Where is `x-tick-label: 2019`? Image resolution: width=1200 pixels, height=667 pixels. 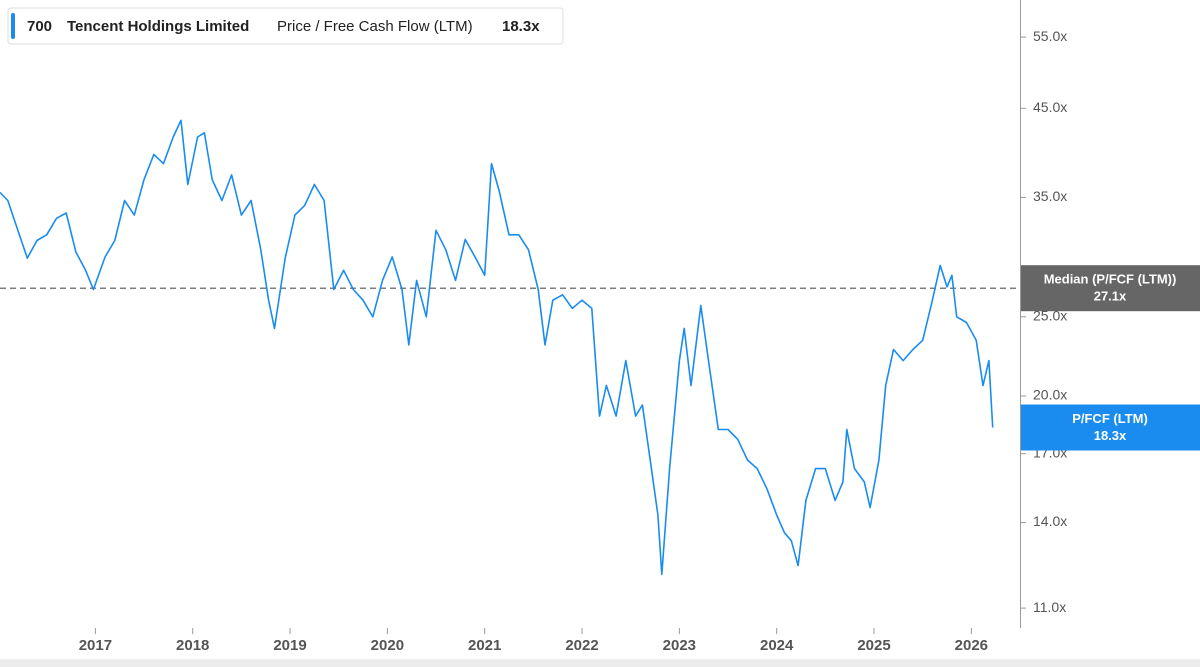
x-tick-label: 2019 is located at coordinates (289, 645).